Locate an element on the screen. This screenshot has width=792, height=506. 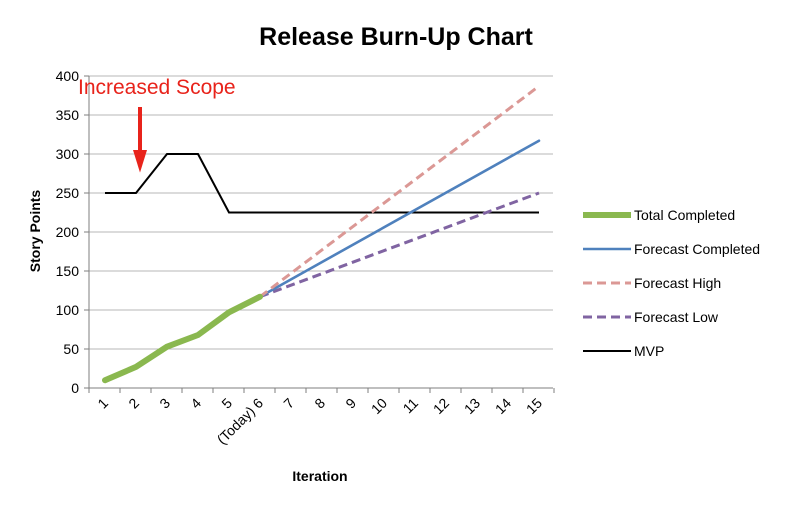
annotation-arrow-shaft is located at coordinates (140, 129).